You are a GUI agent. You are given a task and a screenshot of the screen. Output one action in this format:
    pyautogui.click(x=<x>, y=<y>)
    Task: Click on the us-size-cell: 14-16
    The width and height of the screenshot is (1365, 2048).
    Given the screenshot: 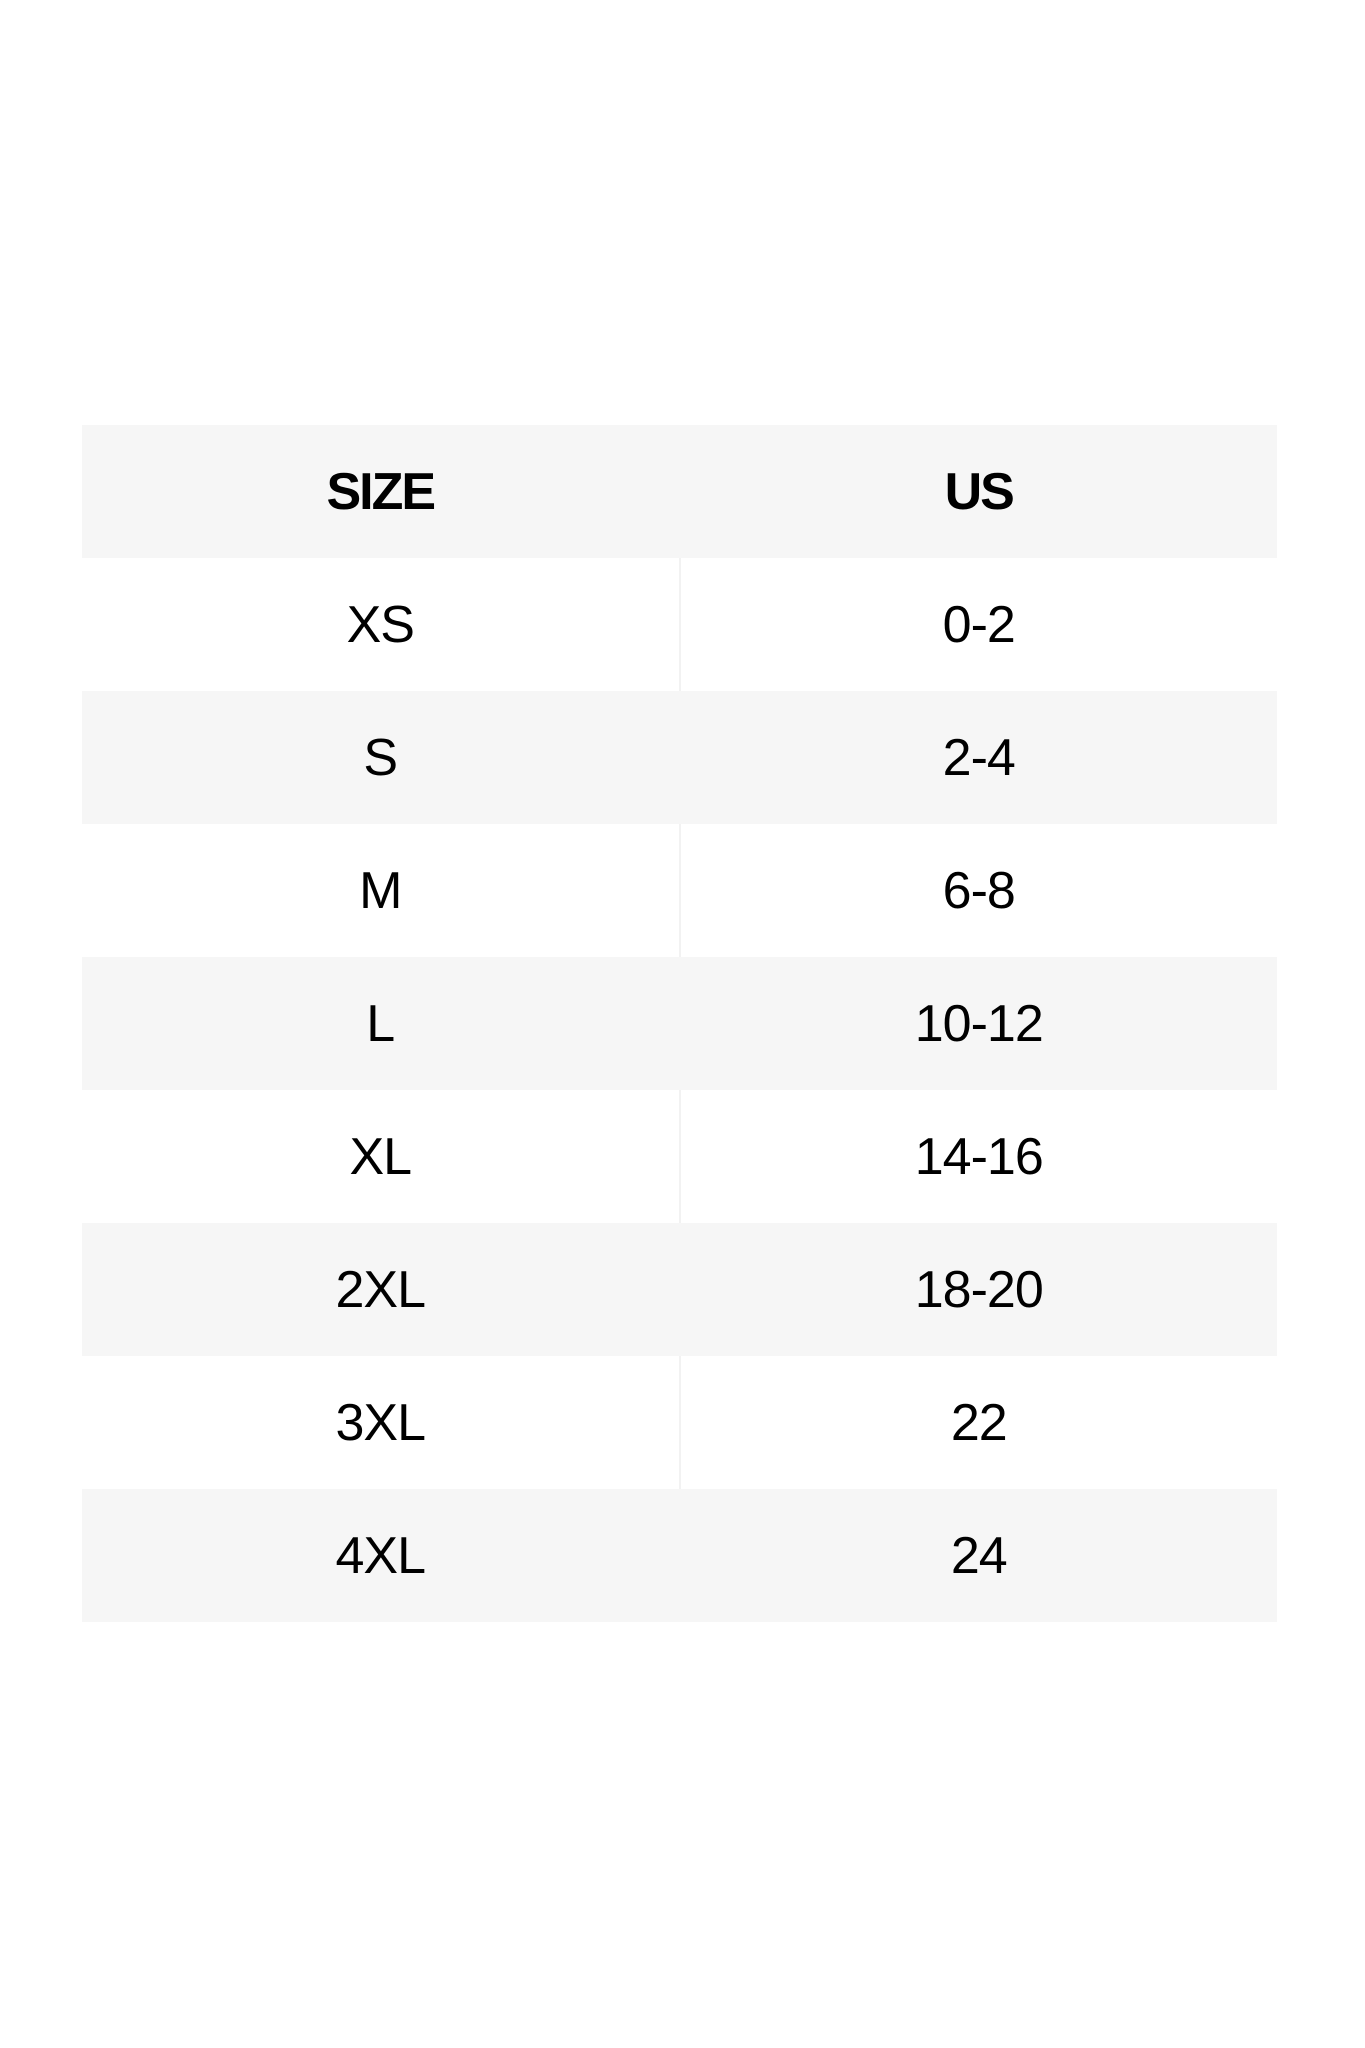 What is the action you would take?
    pyautogui.click(x=979, y=1156)
    